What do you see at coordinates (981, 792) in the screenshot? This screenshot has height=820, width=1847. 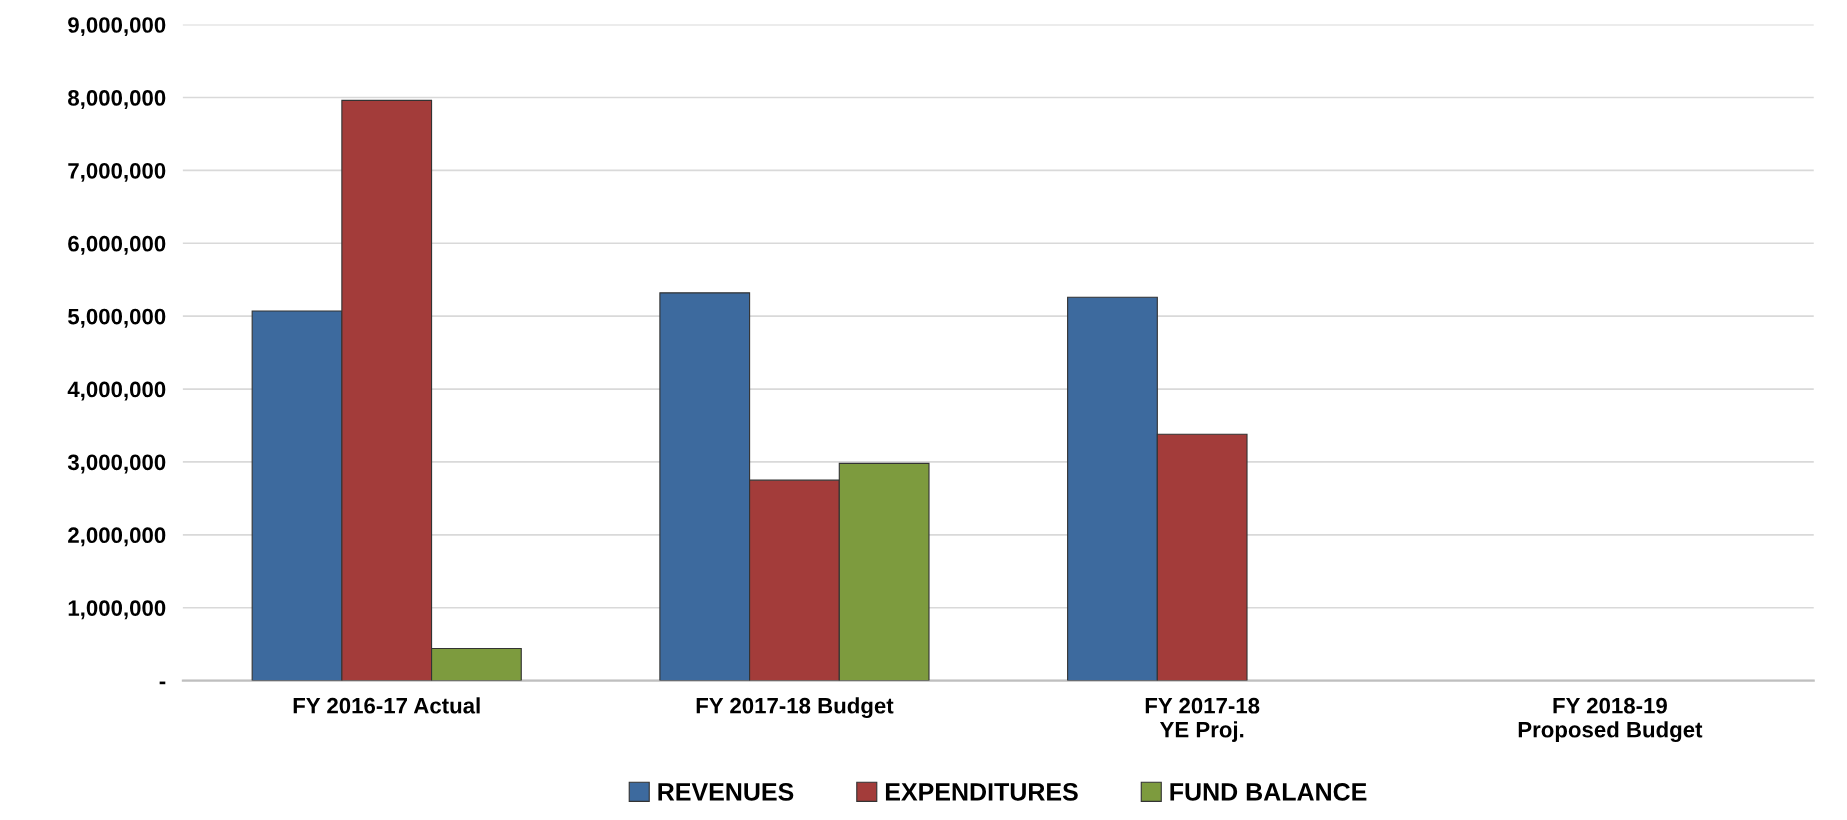 I see `legend-label: EXPENDITURES` at bounding box center [981, 792].